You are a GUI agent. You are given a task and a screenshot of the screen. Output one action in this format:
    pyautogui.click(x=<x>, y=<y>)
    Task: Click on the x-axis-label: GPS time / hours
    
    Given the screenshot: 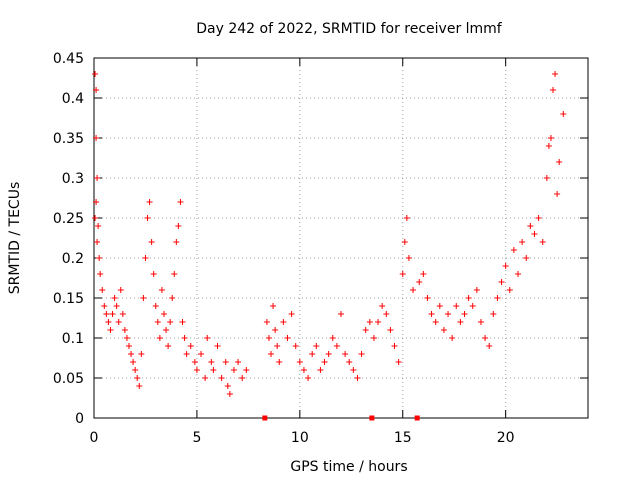 What is the action you would take?
    pyautogui.click(x=348, y=467)
    